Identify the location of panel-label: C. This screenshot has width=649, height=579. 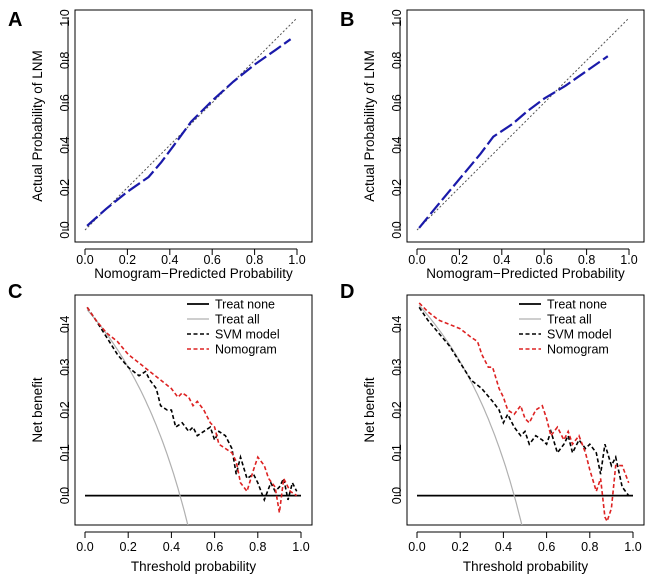
(15, 292).